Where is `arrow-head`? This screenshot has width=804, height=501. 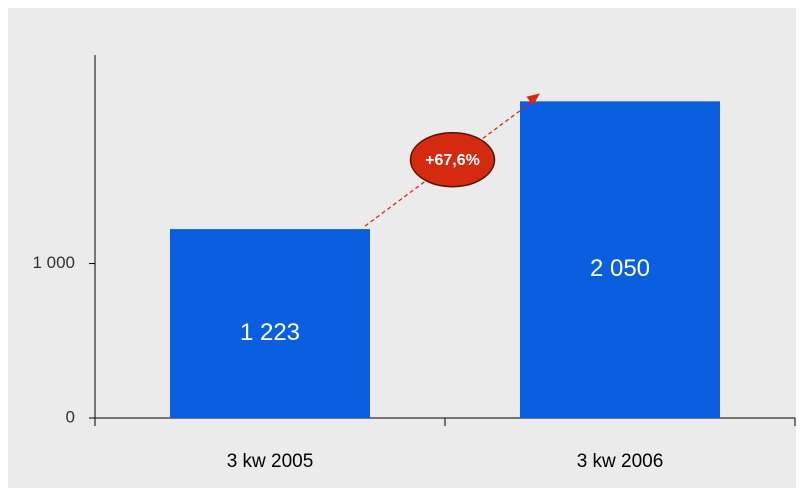
arrow-head is located at coordinates (533, 99).